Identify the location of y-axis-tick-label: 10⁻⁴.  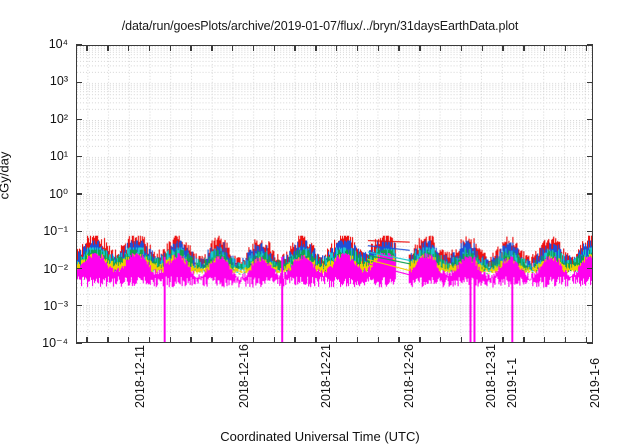
(55, 343).